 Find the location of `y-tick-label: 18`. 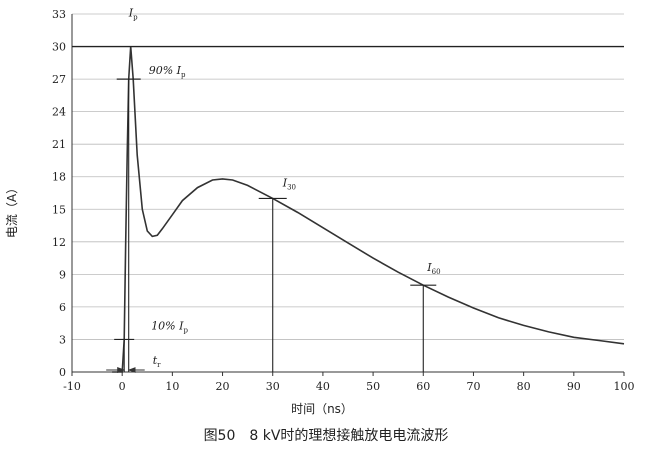

y-tick-label: 18 is located at coordinates (59, 177).